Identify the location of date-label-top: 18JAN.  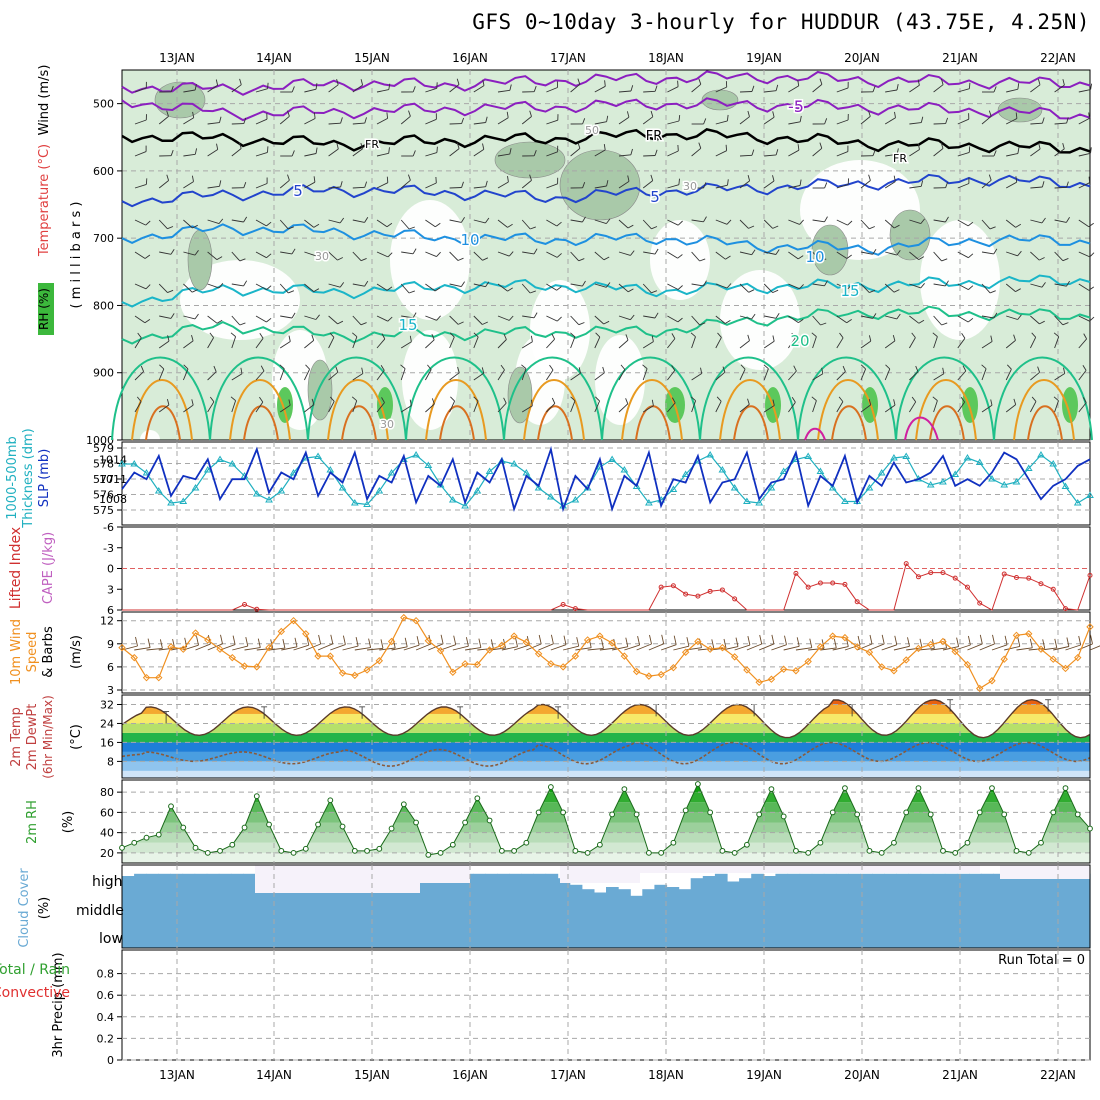
(666, 58).